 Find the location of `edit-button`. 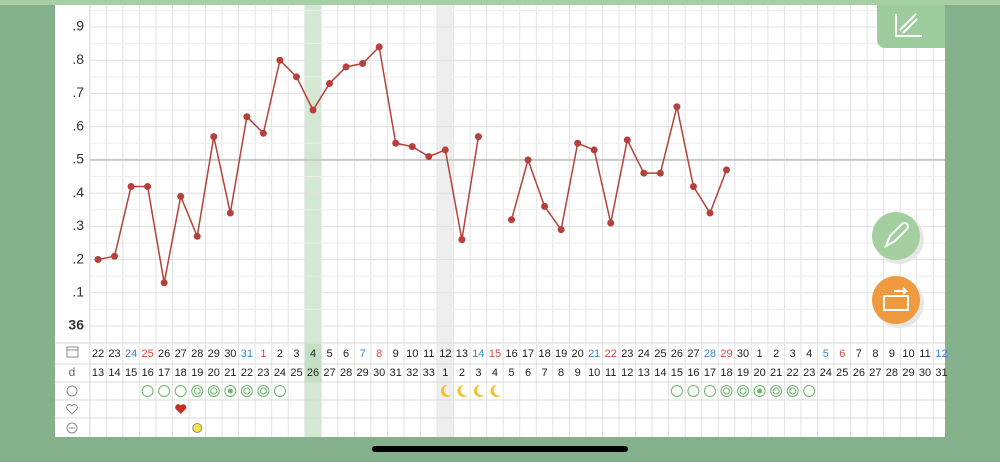

edit-button is located at coordinates (898, 238).